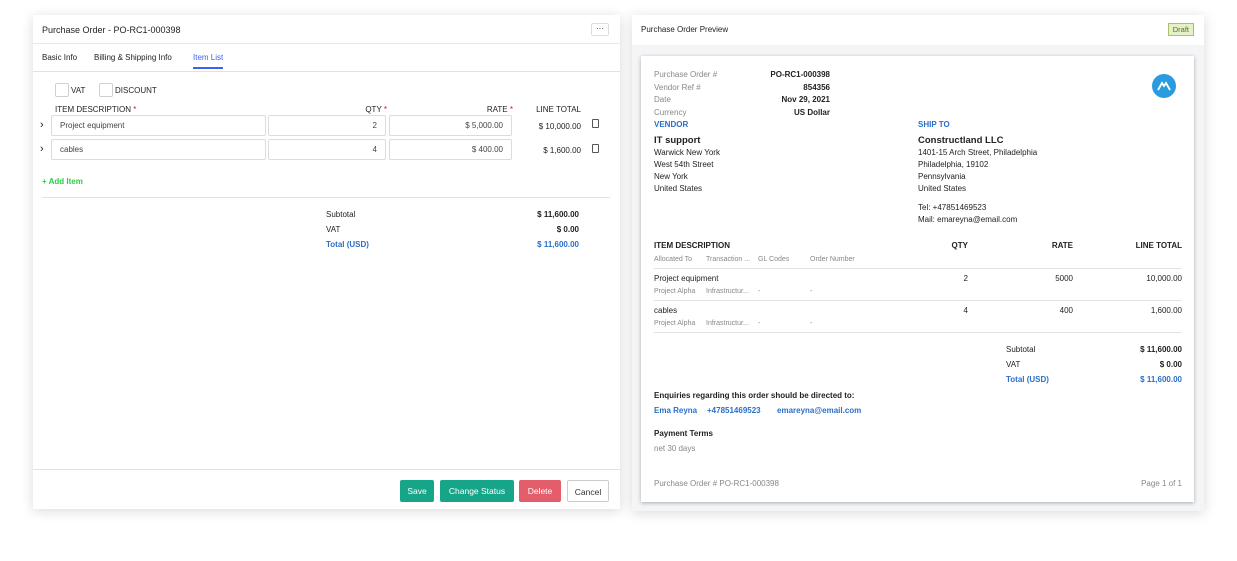 The height and width of the screenshot is (561, 1237). What do you see at coordinates (450, 125) in the screenshot?
I see `rate-input: $ 5,000.00` at bounding box center [450, 125].